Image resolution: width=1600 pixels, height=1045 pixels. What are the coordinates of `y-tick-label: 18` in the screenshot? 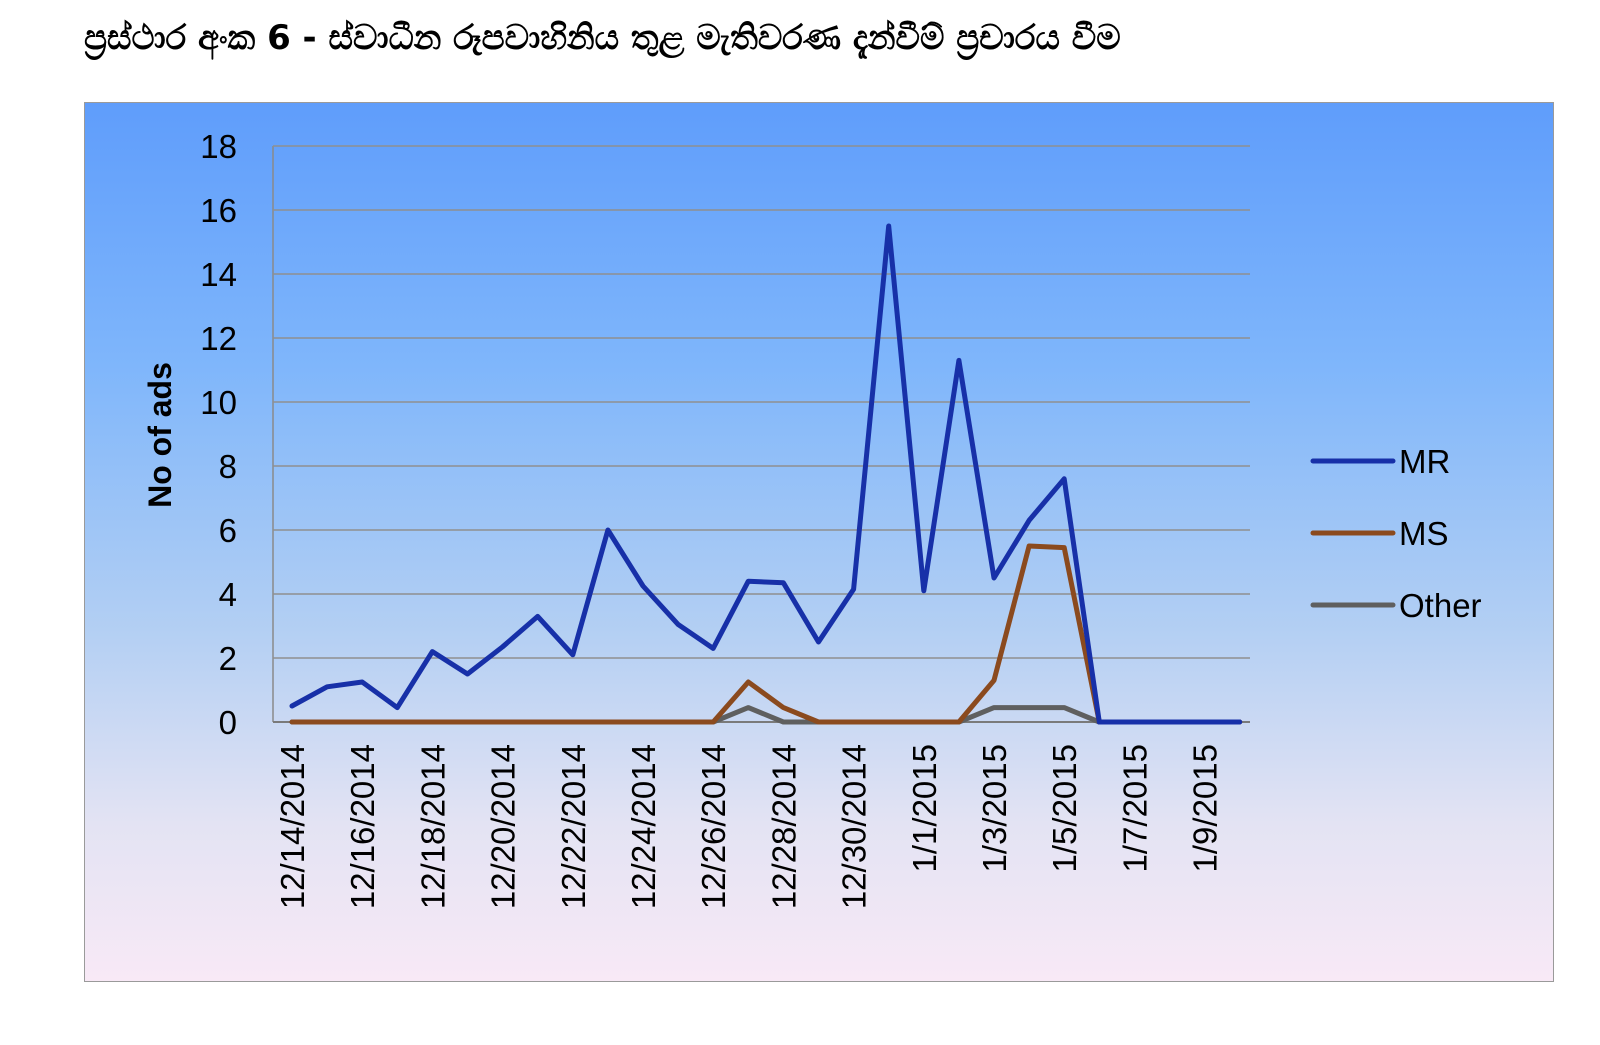 It's located at (218, 146).